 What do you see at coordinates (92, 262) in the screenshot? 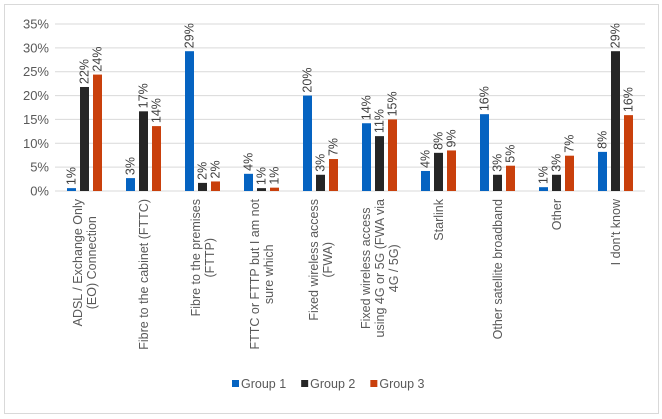
I see `x-axis-label: (EO) Connection` at bounding box center [92, 262].